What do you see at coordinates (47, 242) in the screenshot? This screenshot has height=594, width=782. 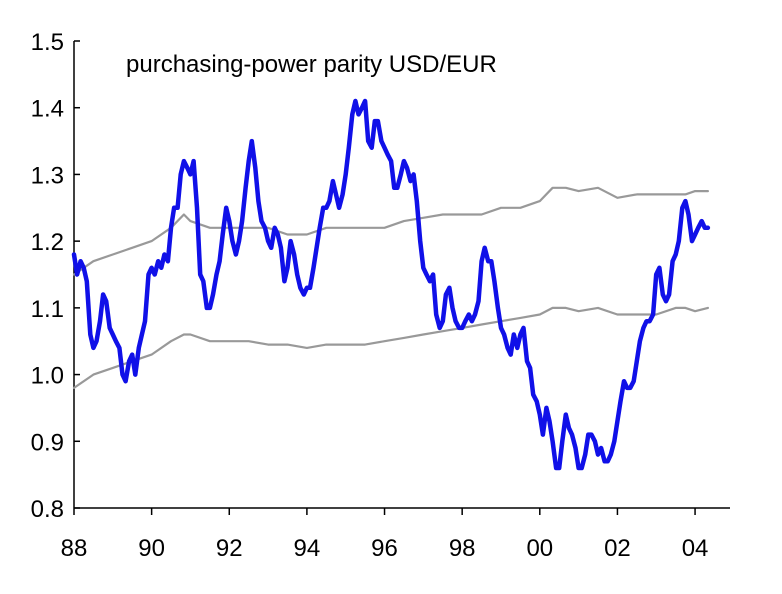 I see `y-tick-label: 1.2` at bounding box center [47, 242].